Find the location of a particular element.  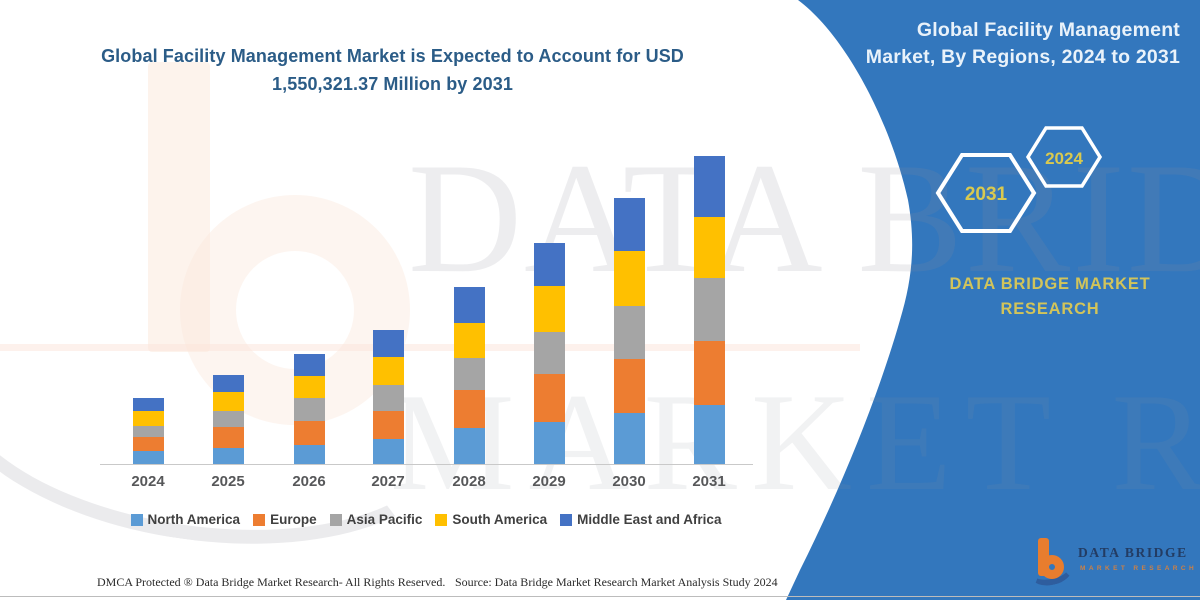

hexagon-years-graphic: 2031 2024 is located at coordinates (1019, 179).